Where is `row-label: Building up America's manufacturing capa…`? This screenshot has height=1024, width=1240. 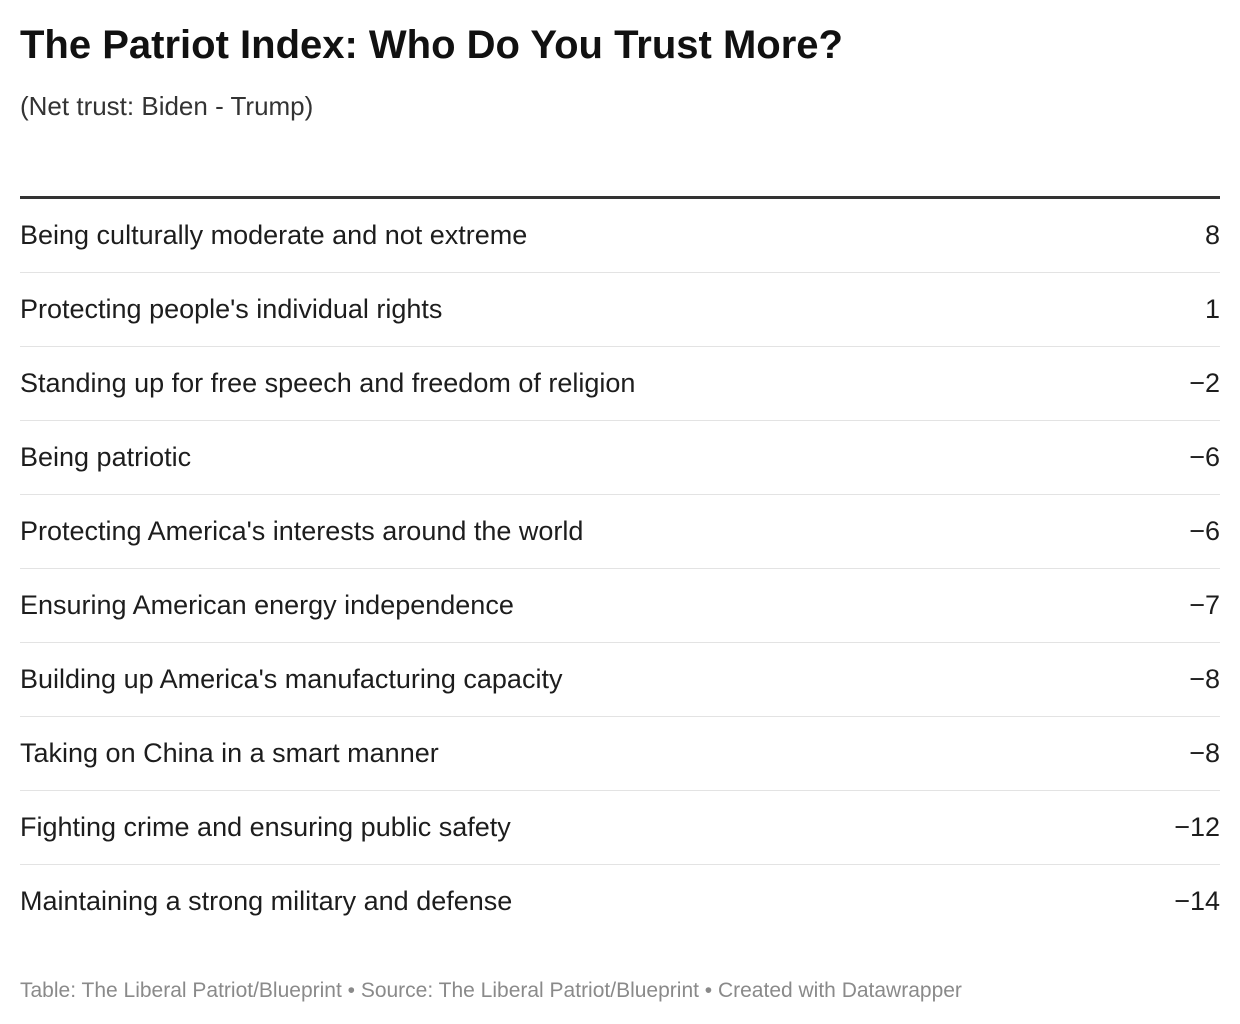
row-label: Building up America's manufacturing capa… is located at coordinates (291, 679).